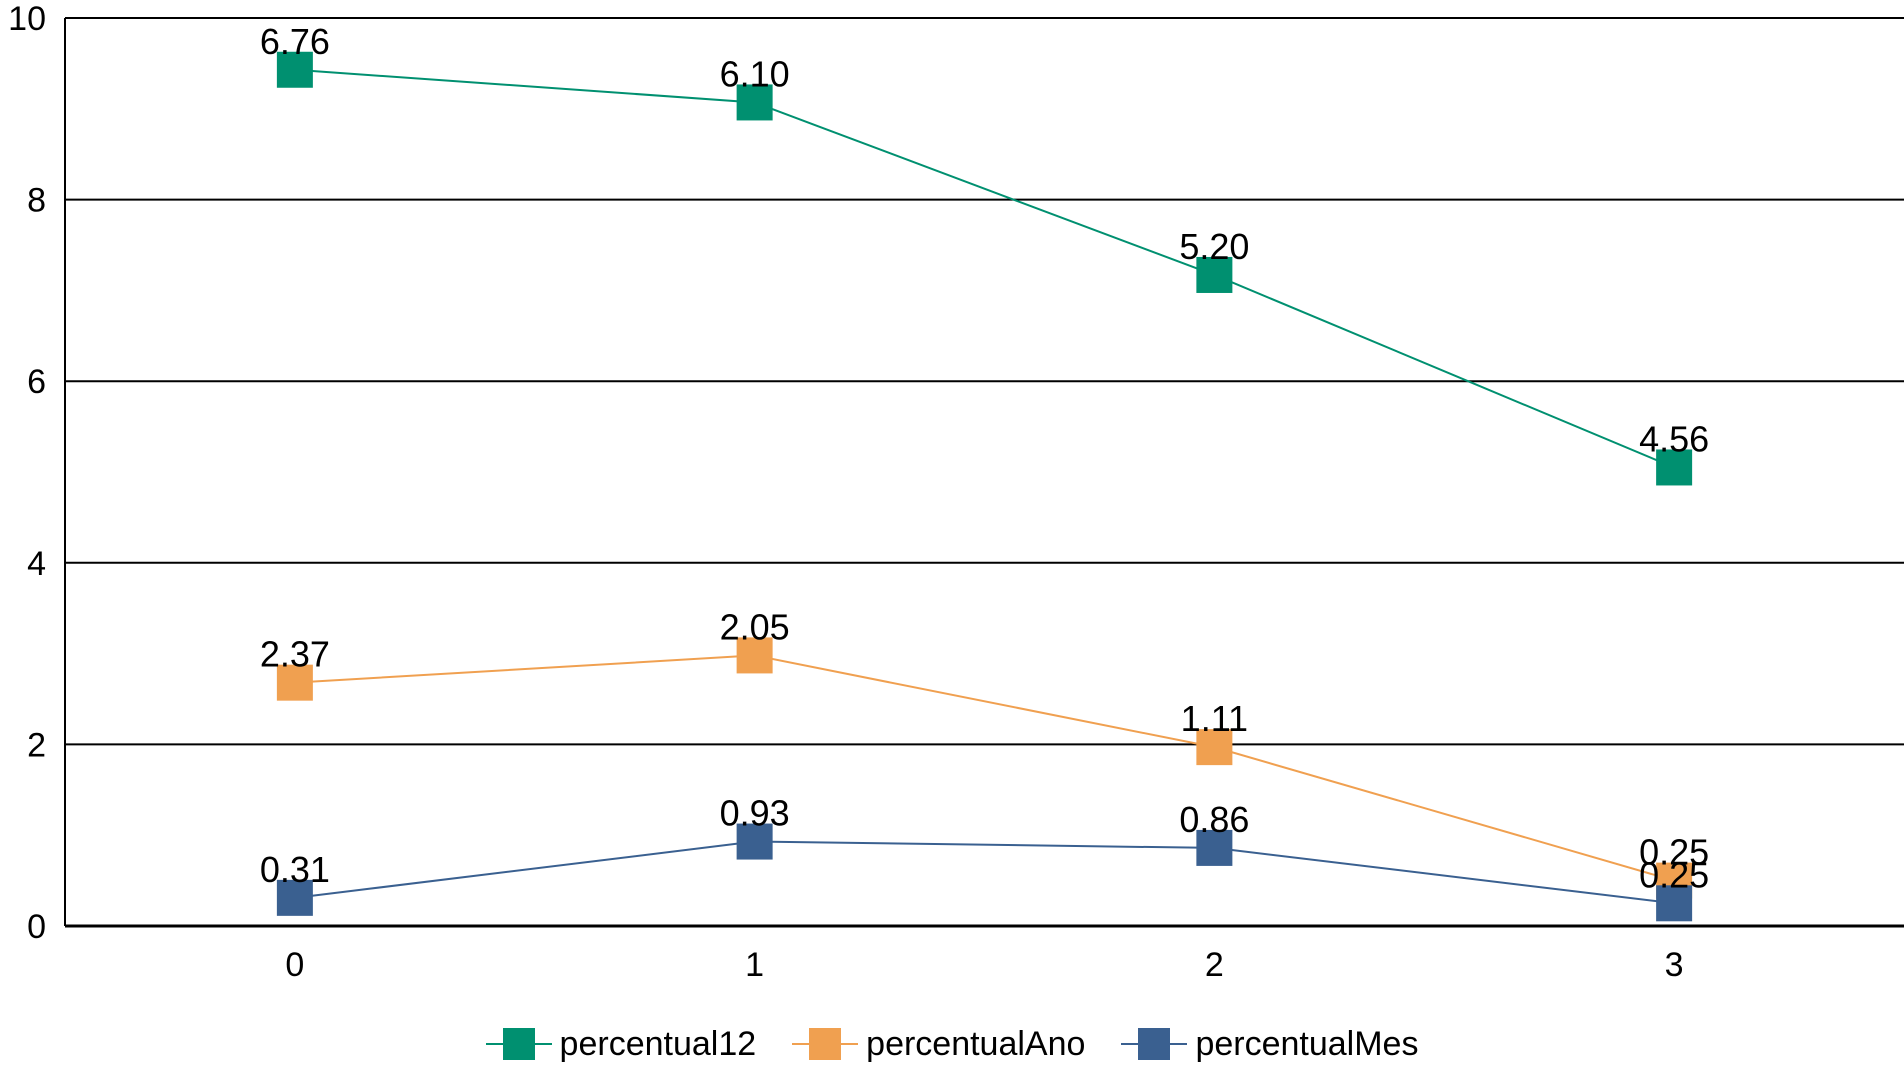 The image size is (1904, 1068). Describe the element at coordinates (755, 626) in the screenshot. I see `data-label-percentualAno-1: 2.05` at that location.